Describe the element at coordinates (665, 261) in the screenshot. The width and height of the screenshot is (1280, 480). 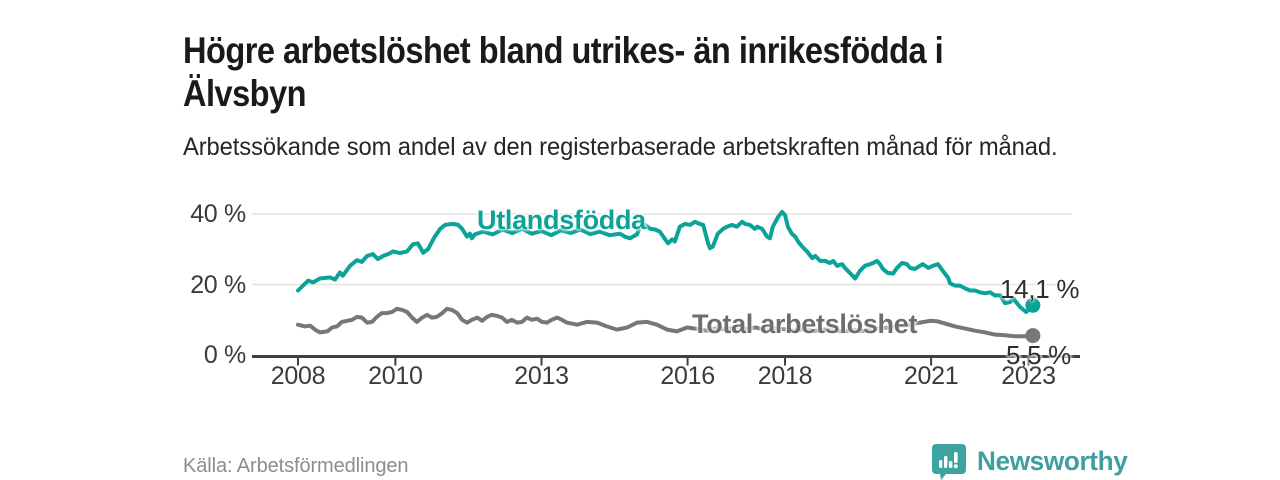
I see `series-line-utlandsfodda` at that location.